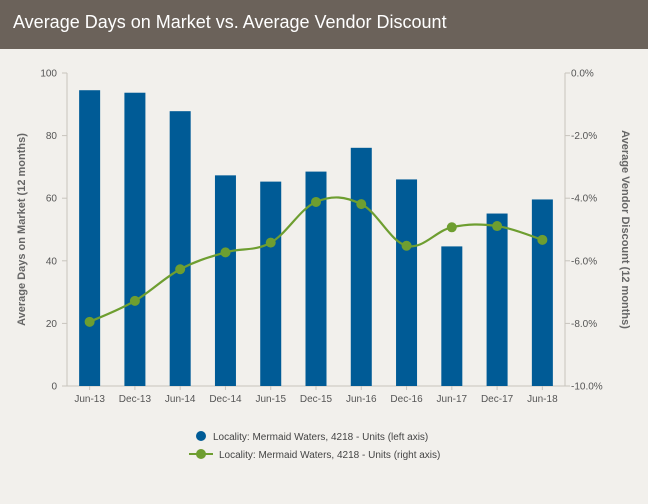  I want to click on left-axis-ticks: 0 20 40 60 80 100, so click(53, 231).